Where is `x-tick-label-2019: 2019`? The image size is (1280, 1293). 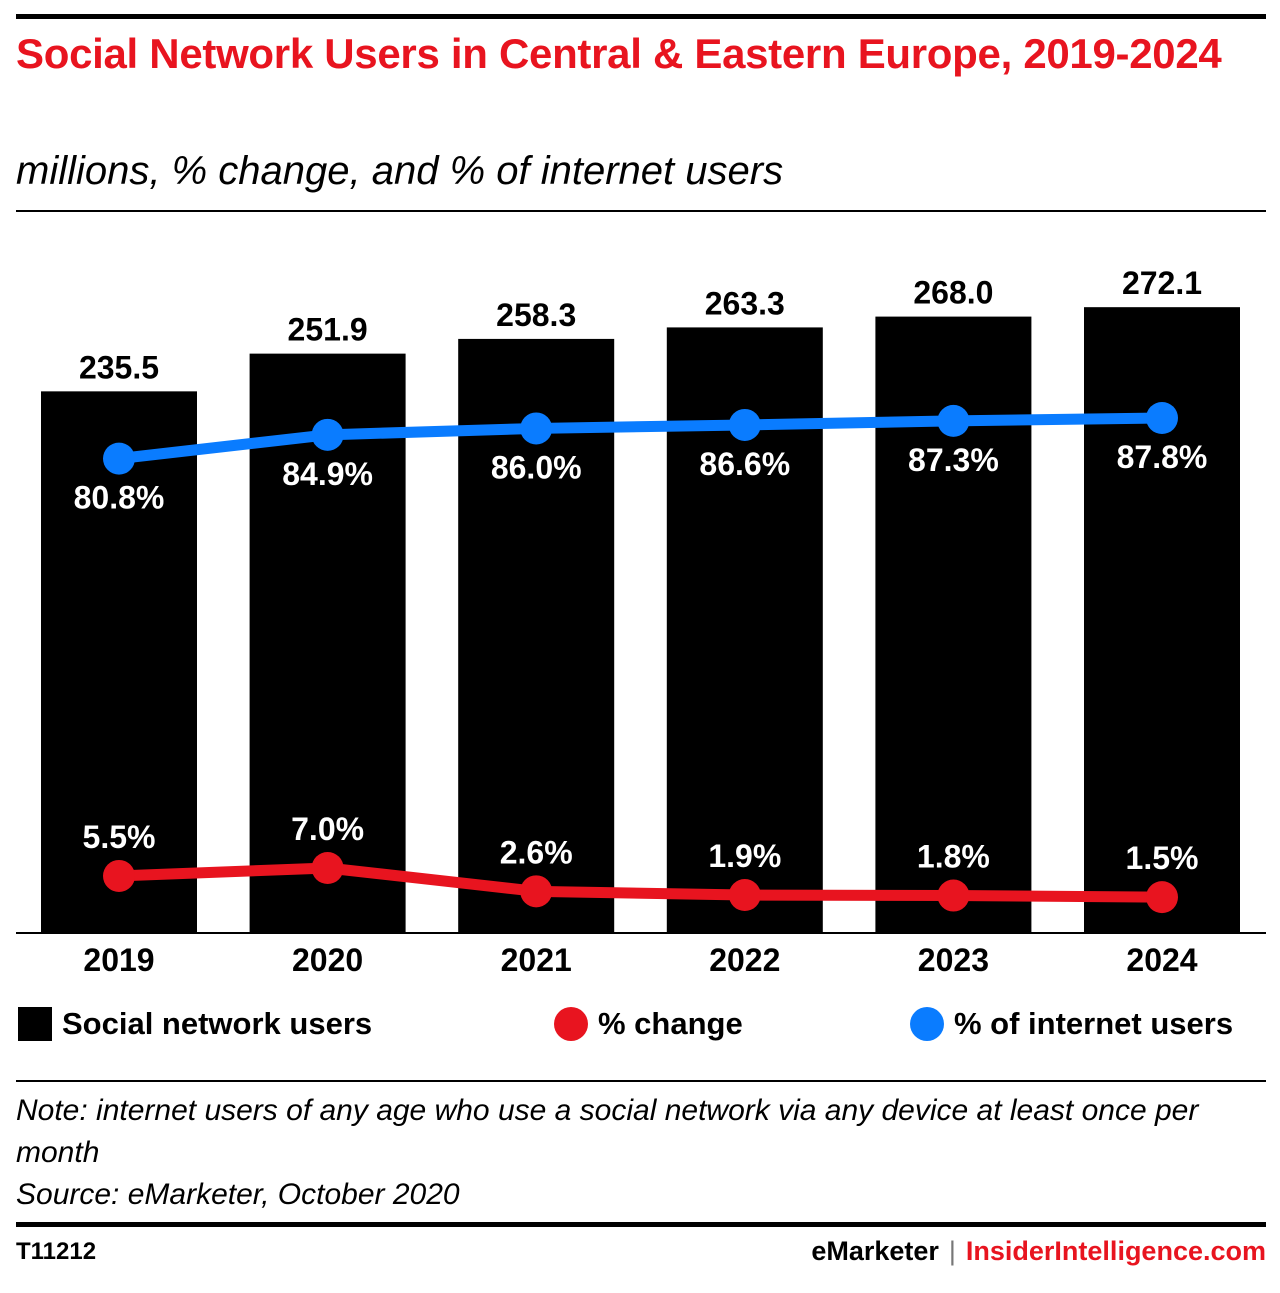
x-tick-label-2019: 2019 is located at coordinates (118, 960).